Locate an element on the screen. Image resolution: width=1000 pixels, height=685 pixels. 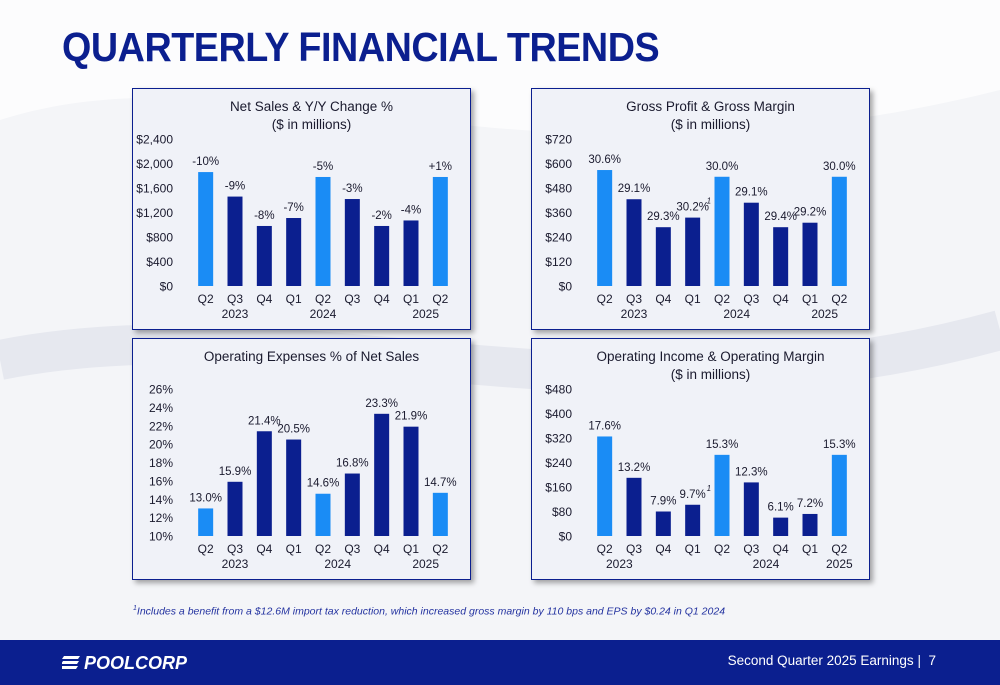
data-label: 9.7% is located at coordinates (693, 495).